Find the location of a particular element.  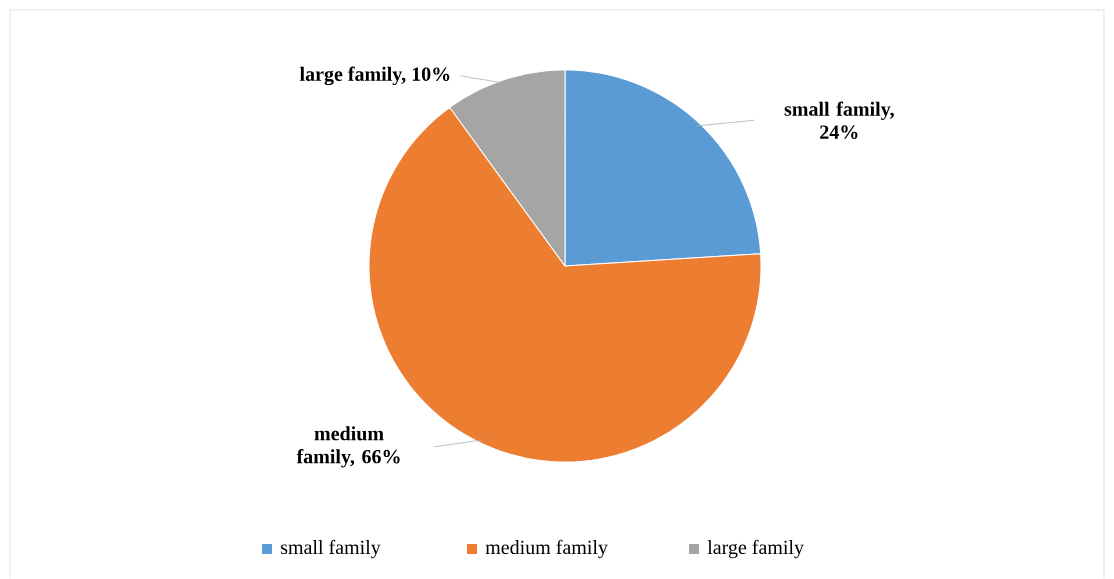

legend-label: large family is located at coordinates (755, 549).